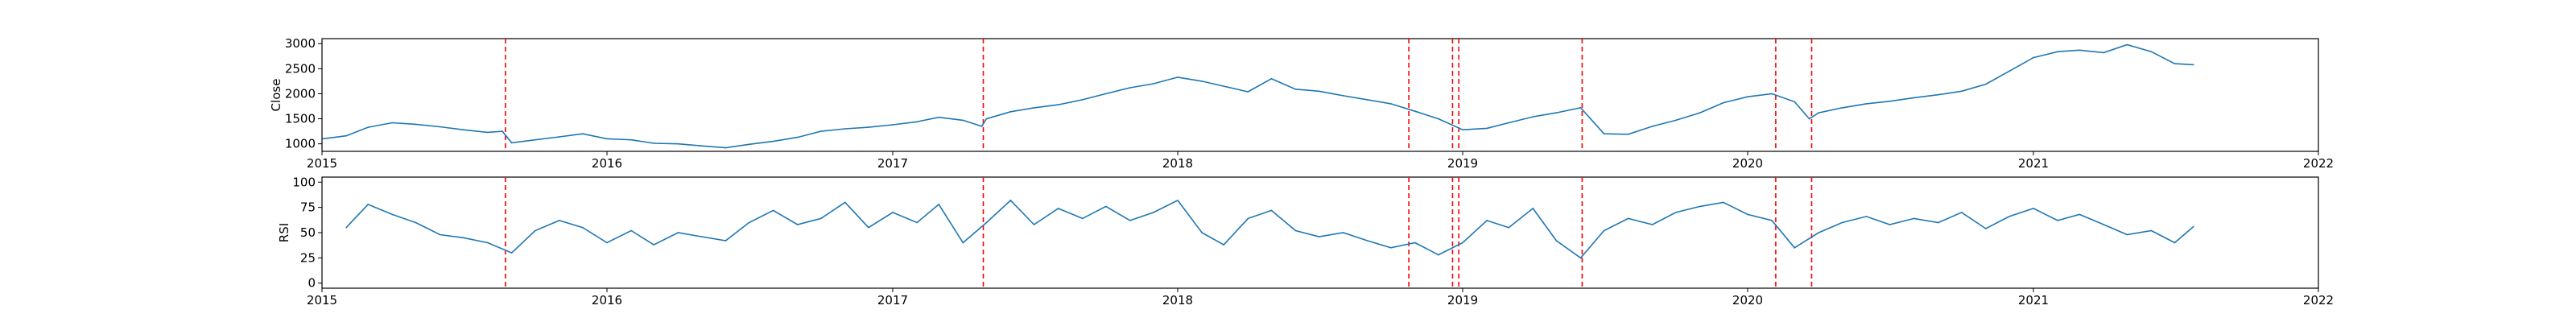  Describe the element at coordinates (300, 68) in the screenshot. I see `close-y-tick-label: 2500` at that location.